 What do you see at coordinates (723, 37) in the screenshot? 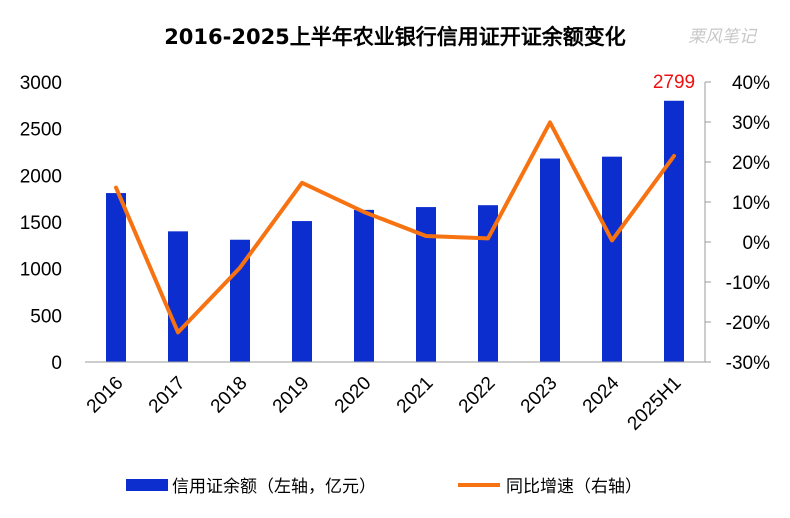
I see `watermark: 栗风笔记` at bounding box center [723, 37].